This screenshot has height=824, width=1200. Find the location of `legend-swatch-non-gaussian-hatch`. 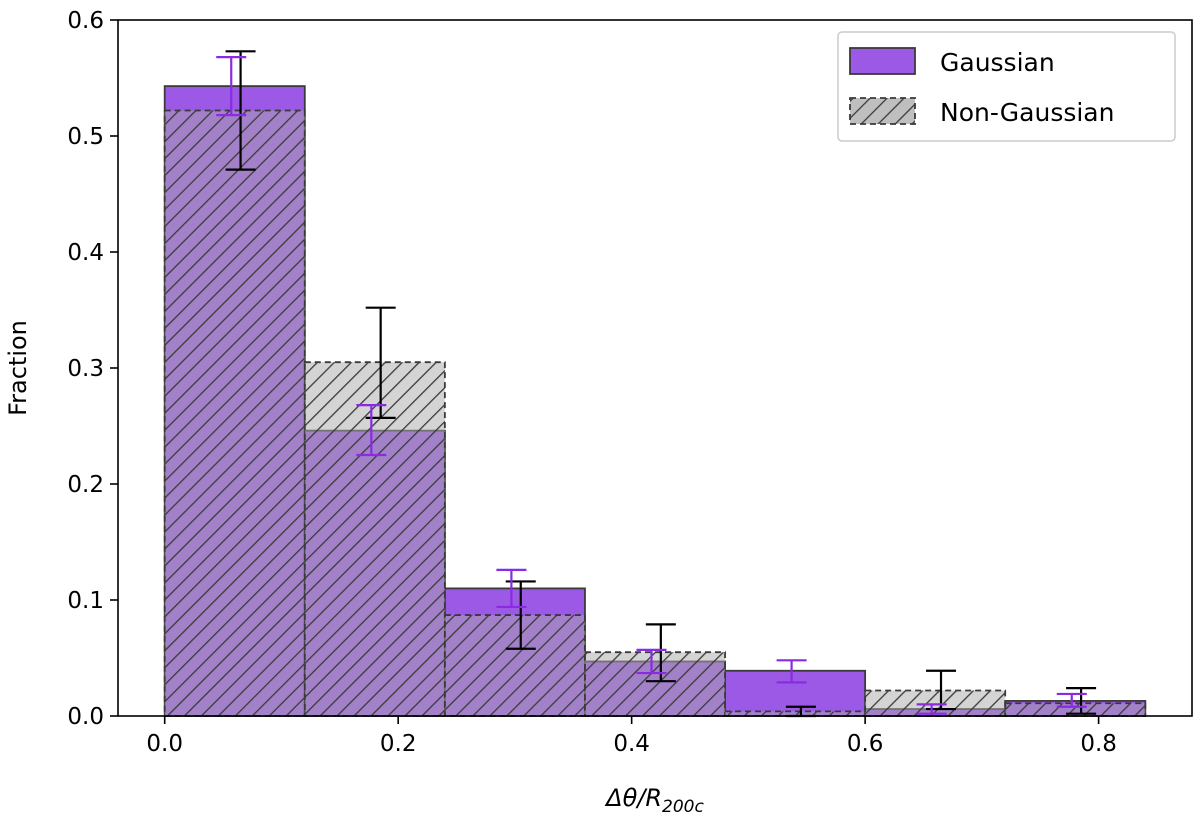

legend-swatch-non-gaussian-hatch is located at coordinates (882, 111).